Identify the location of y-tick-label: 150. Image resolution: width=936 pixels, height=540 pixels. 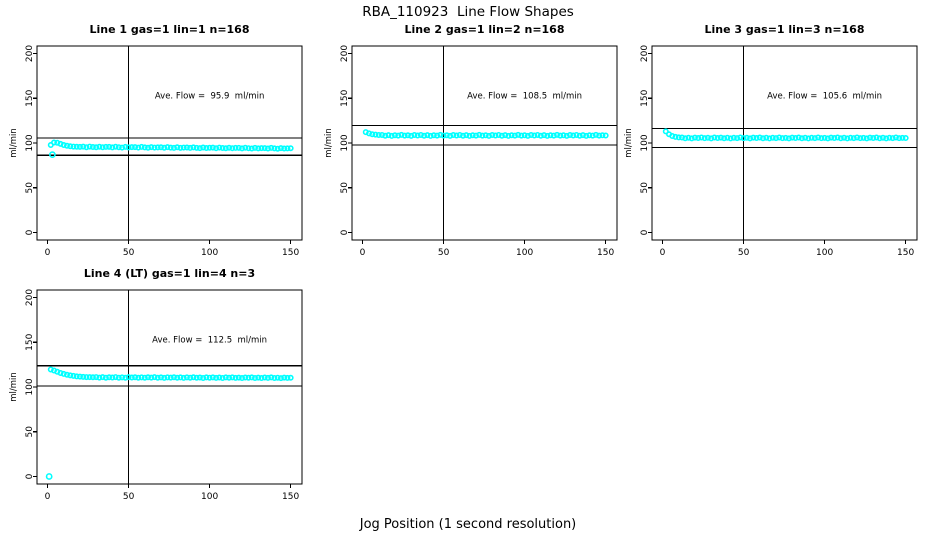
(645, 97).